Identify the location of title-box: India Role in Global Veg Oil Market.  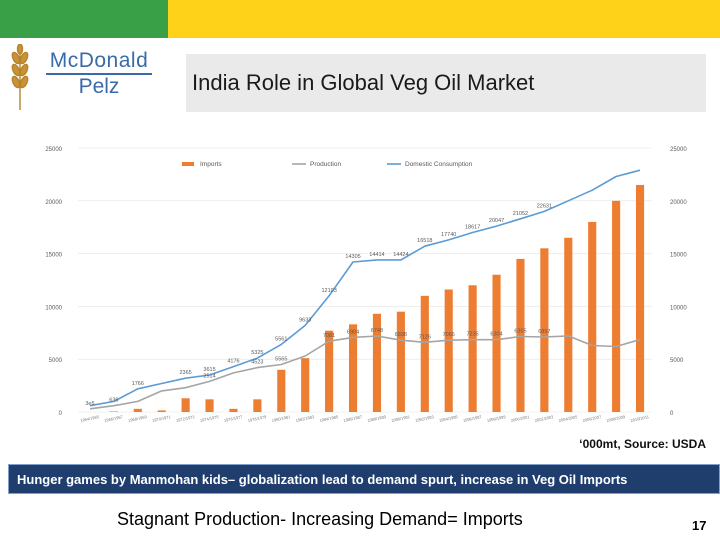
(446, 83).